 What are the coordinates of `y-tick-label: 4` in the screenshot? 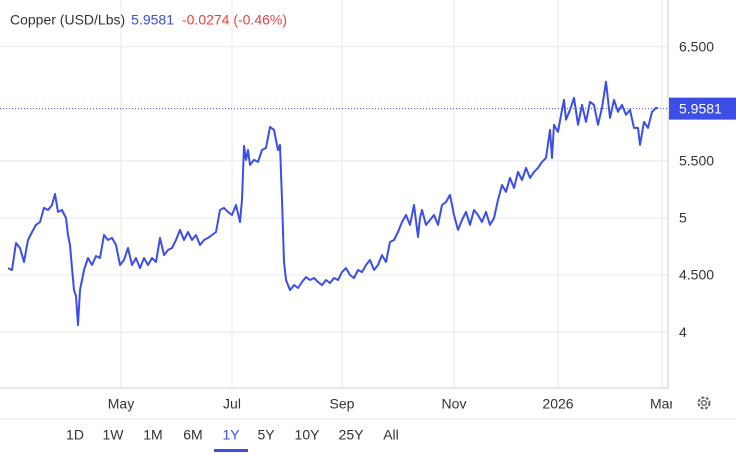 It's located at (683, 332).